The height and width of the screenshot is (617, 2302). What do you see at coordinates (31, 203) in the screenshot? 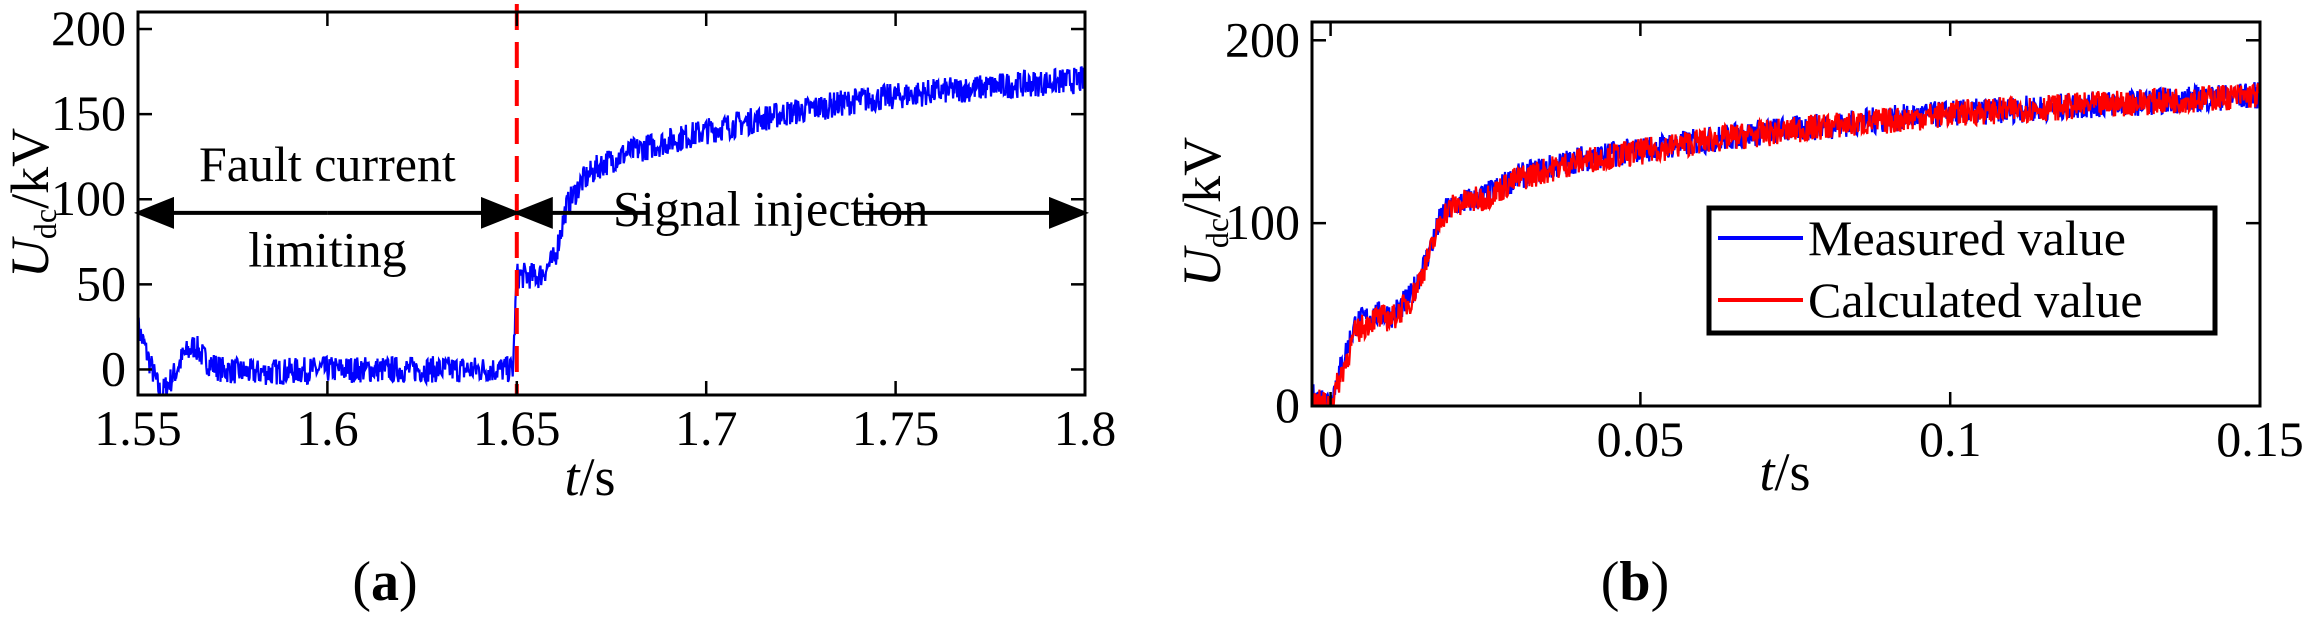
I see `panel-a-y-axis-label: Udc/kV` at bounding box center [31, 203].